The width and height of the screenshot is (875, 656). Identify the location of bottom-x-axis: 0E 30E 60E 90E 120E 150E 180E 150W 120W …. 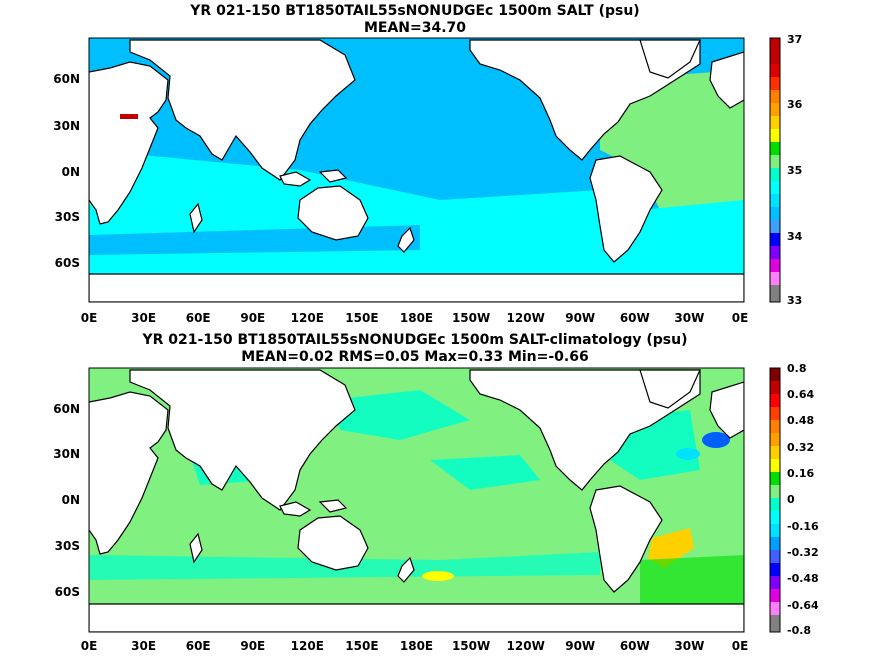
(415, 646).